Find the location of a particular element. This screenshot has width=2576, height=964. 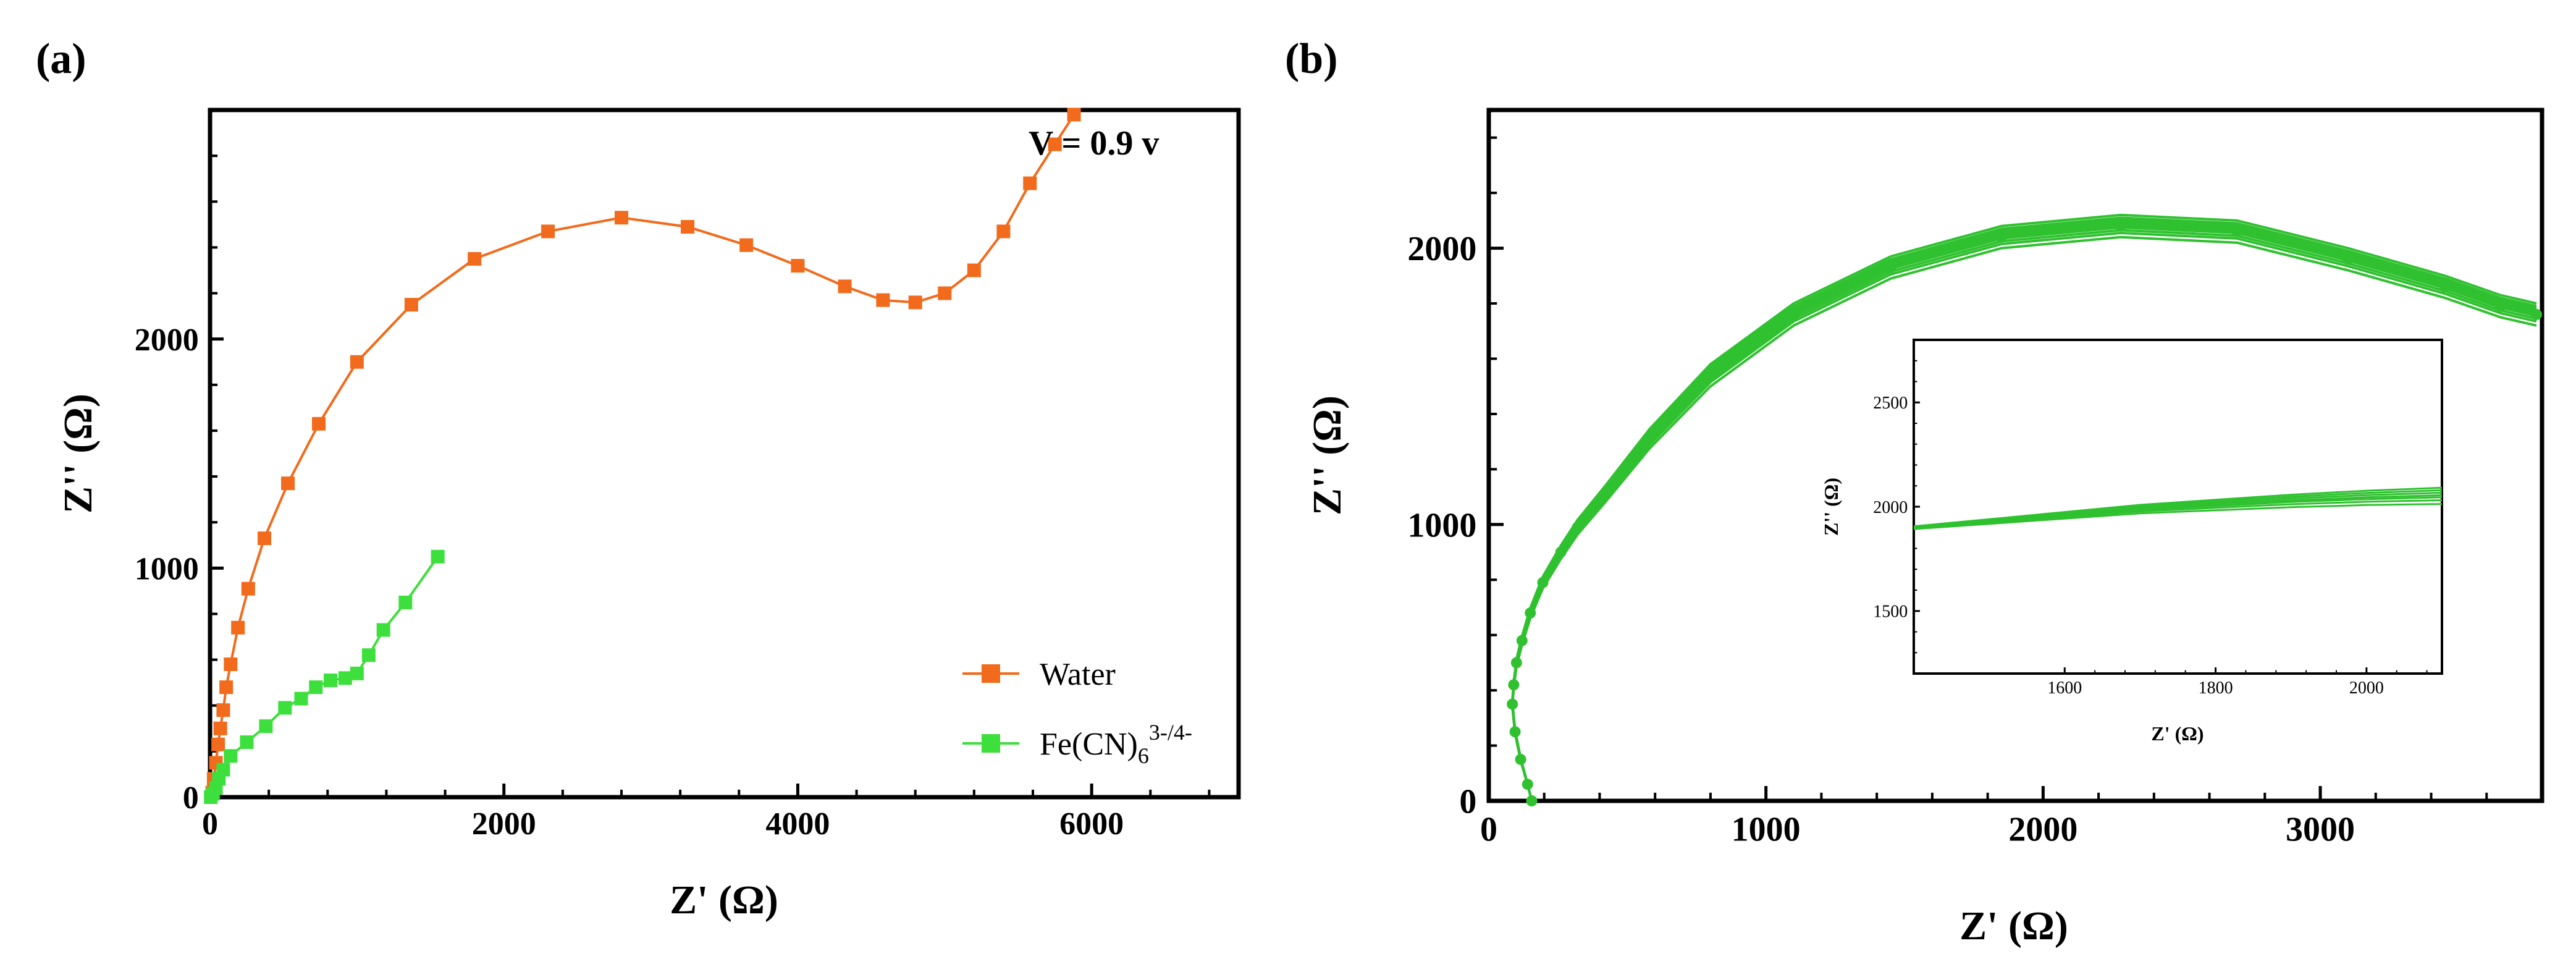

panel-b-label: (b) is located at coordinates (1311, 59).